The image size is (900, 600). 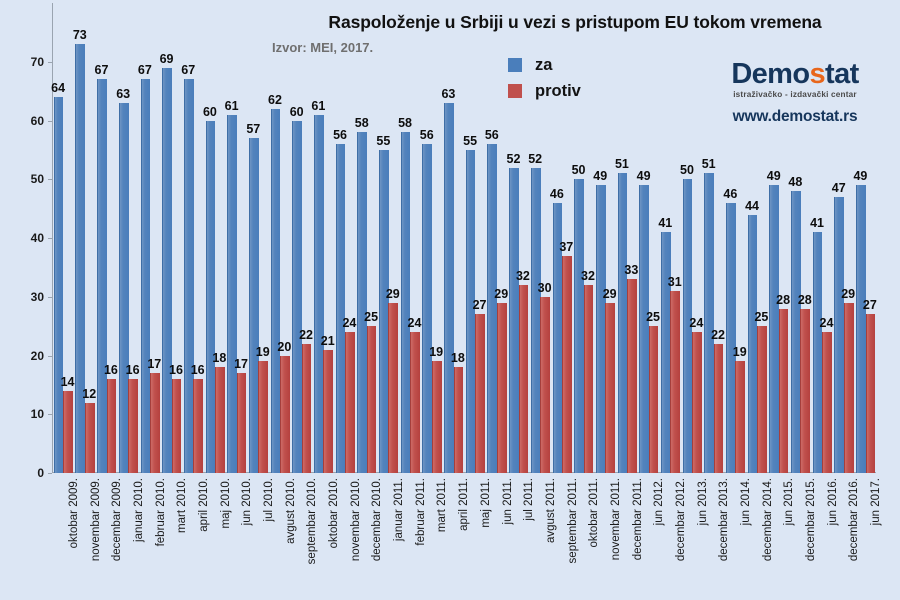 What do you see at coordinates (426, 135) in the screenshot?
I see `bar-value-label: 56` at bounding box center [426, 135].